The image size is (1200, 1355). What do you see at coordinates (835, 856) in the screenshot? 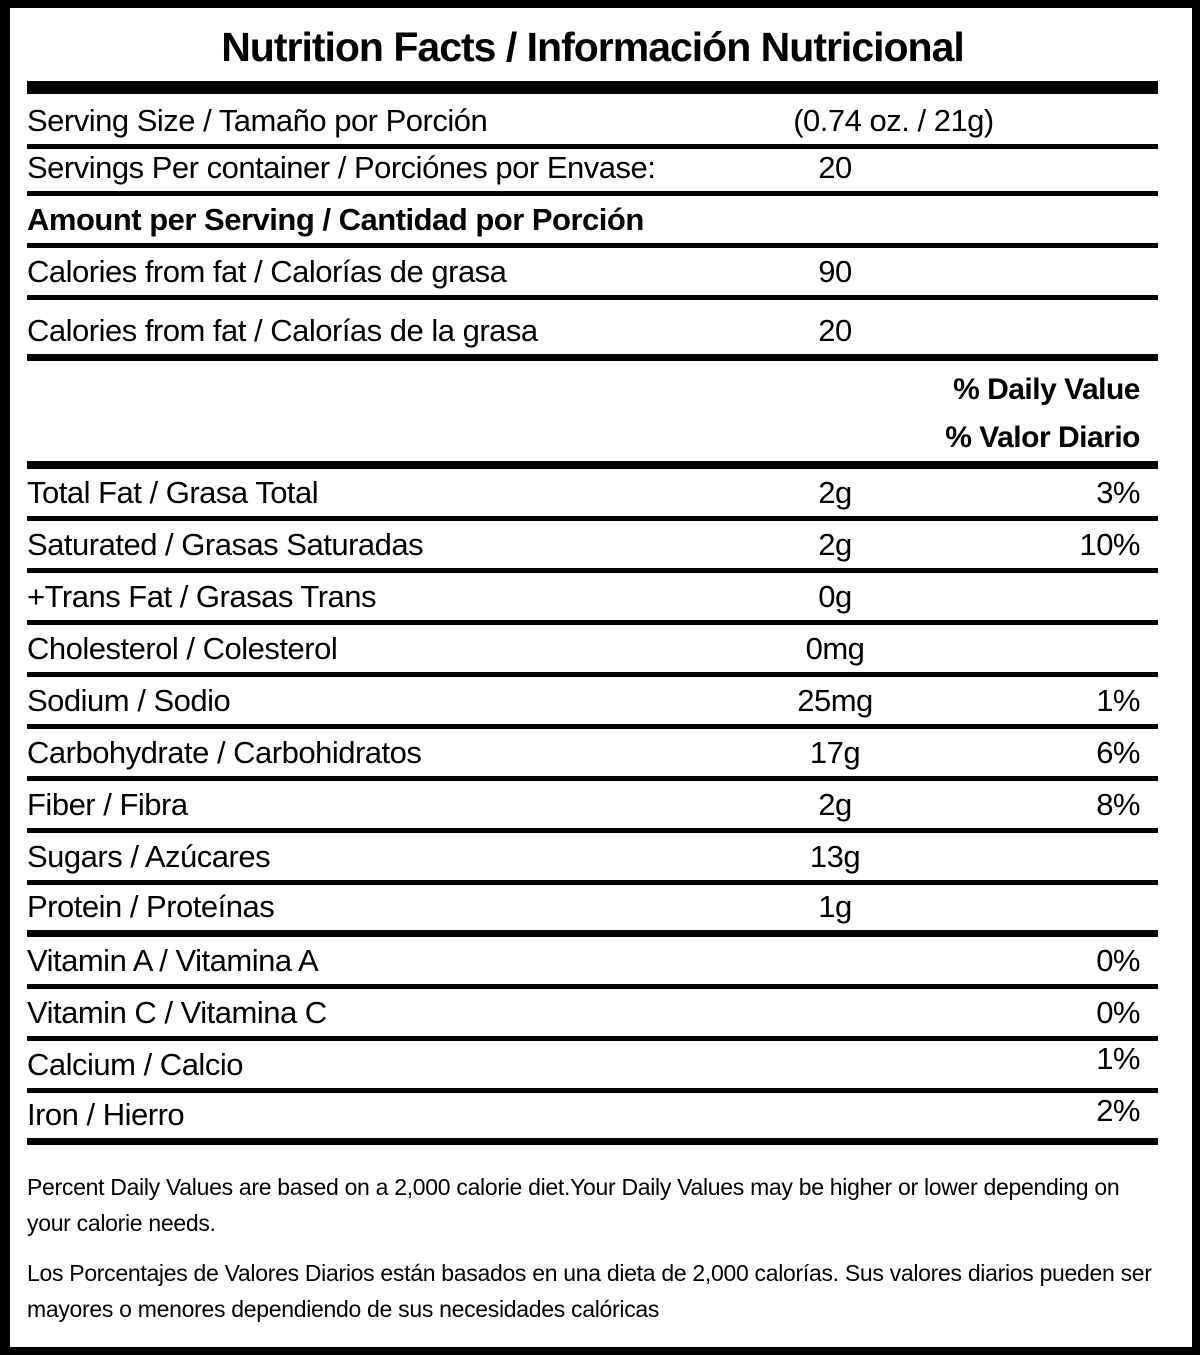
I see `sugars-value: 13g` at bounding box center [835, 856].